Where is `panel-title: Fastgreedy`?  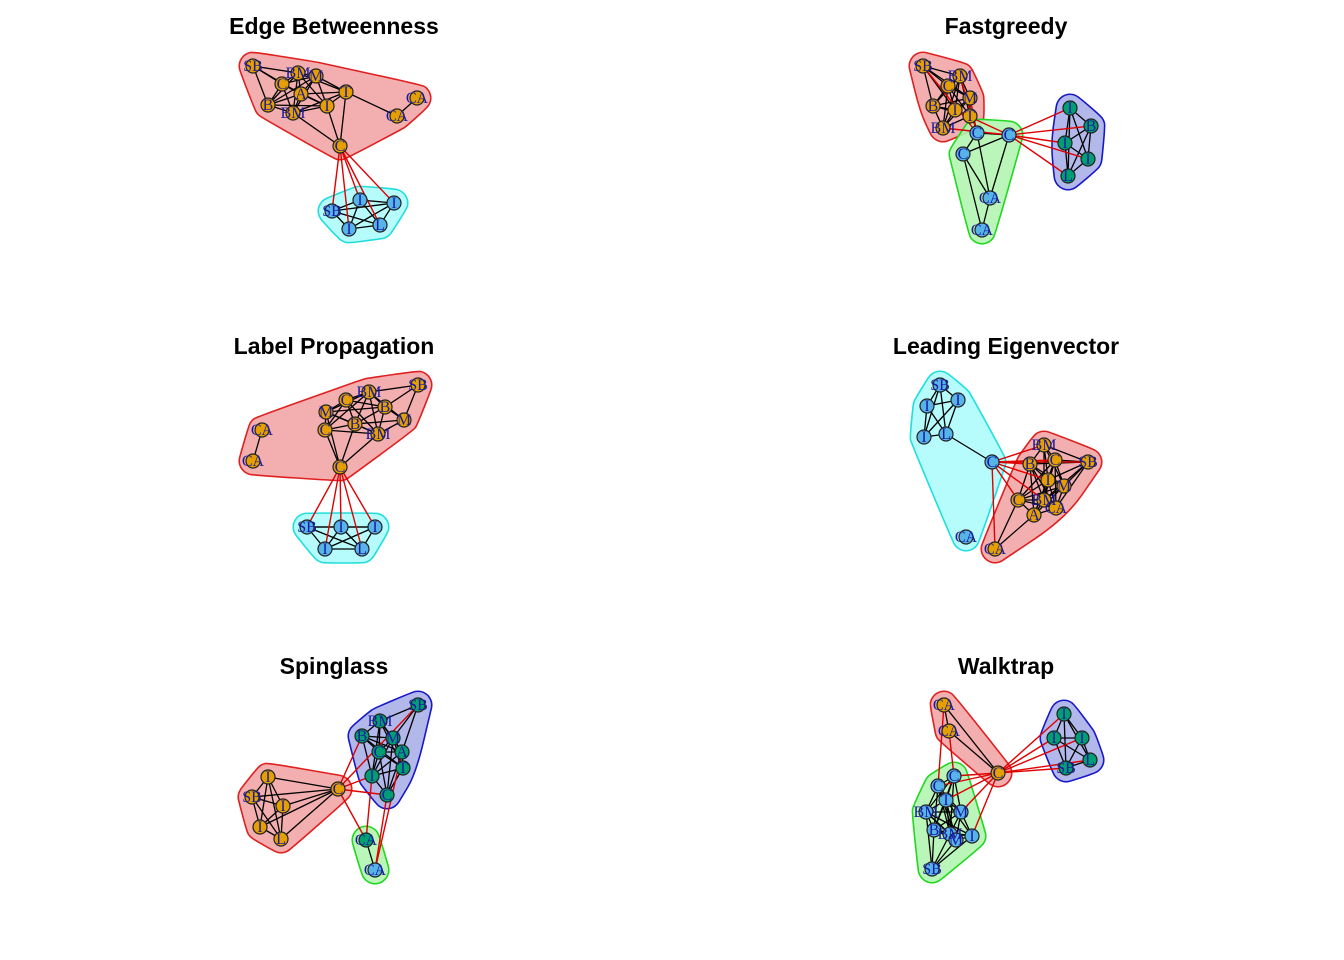
panel-title: Fastgreedy is located at coordinates (1006, 26).